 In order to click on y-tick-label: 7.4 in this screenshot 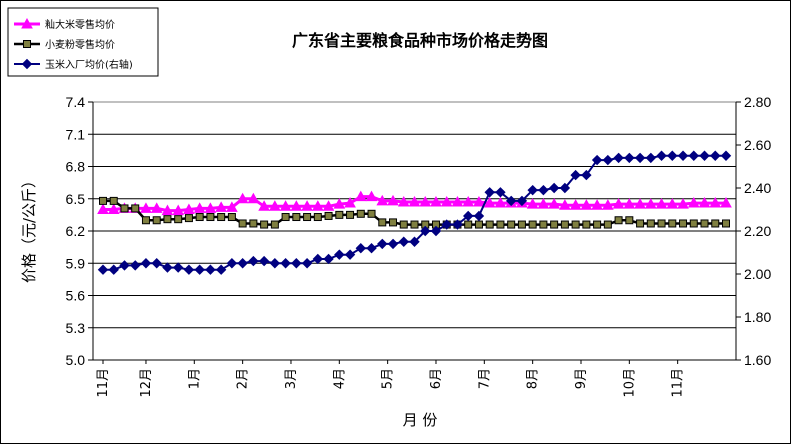, I will do `click(76, 102)`.